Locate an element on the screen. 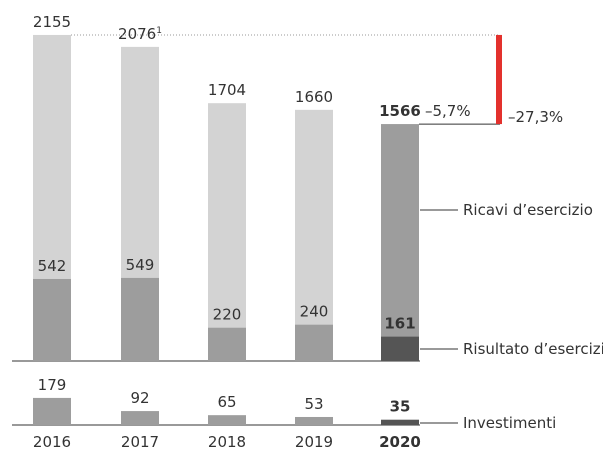 This screenshot has height=454, width=603. value-text: 1660 is located at coordinates (314, 97).